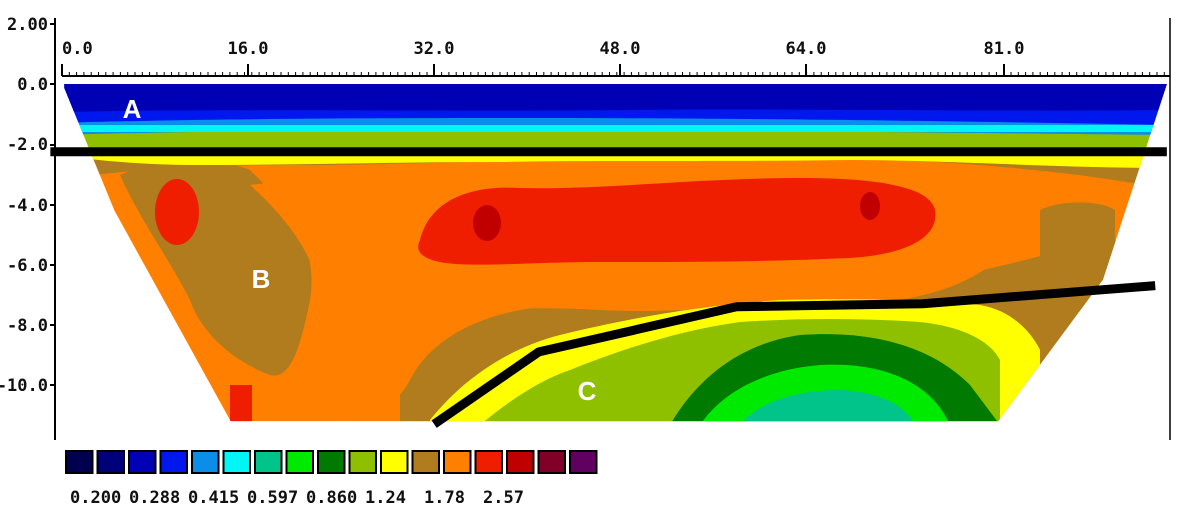 Image resolution: width=1181 pixels, height=510 pixels. Describe the element at coordinates (587, 391) in the screenshot. I see `zone-label-c: C` at that location.